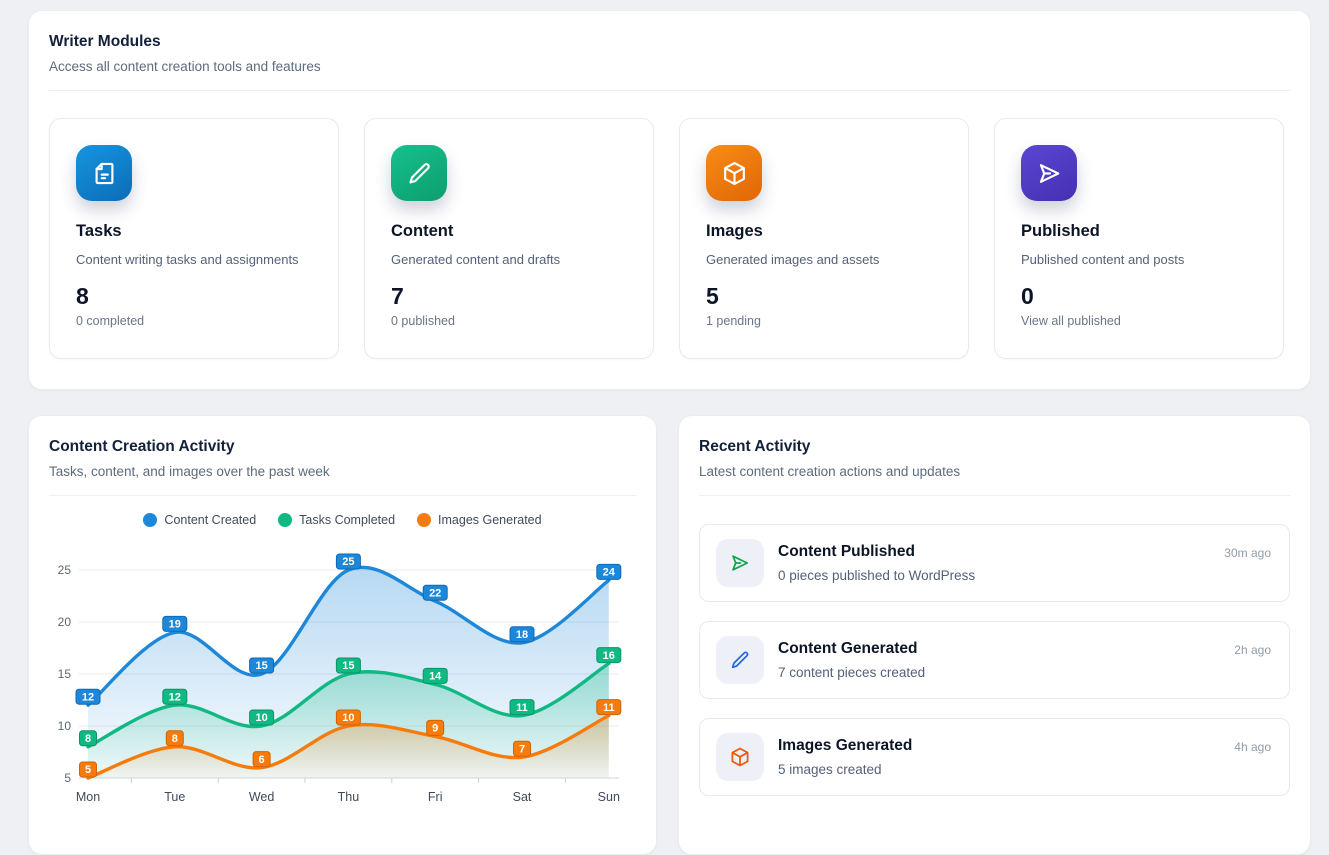 Image resolution: width=1329 pixels, height=855 pixels. Describe the element at coordinates (994, 757) in the screenshot. I see `activity-item-images-generated: Images Generated 5 images created 4h ago` at that location.